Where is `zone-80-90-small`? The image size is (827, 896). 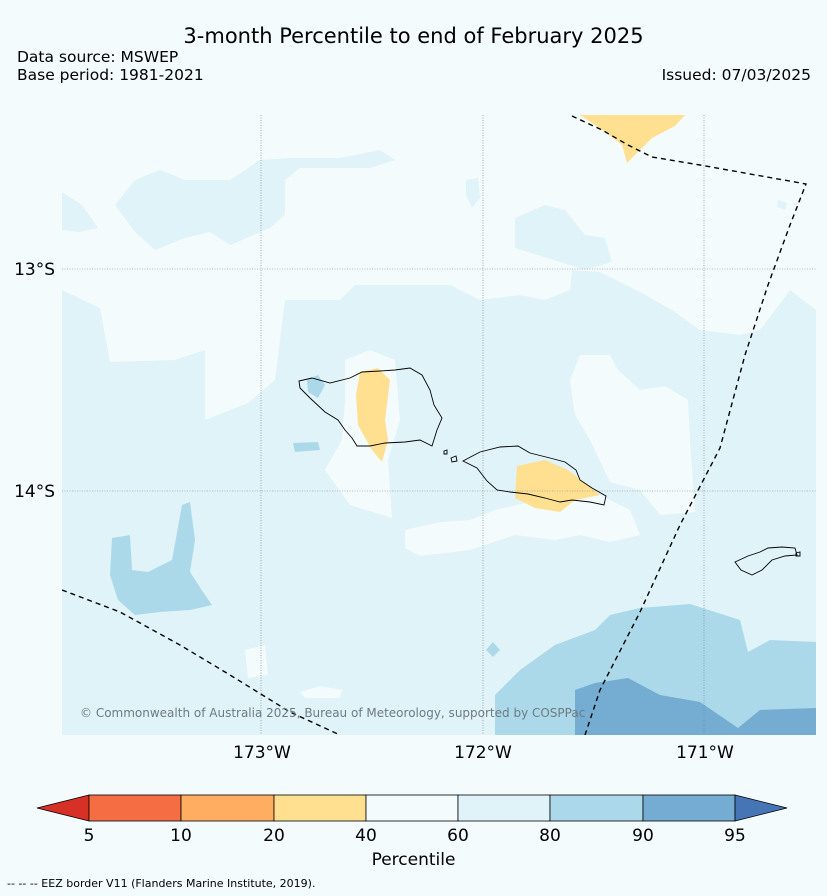 zone-80-90-small is located at coordinates (493, 649).